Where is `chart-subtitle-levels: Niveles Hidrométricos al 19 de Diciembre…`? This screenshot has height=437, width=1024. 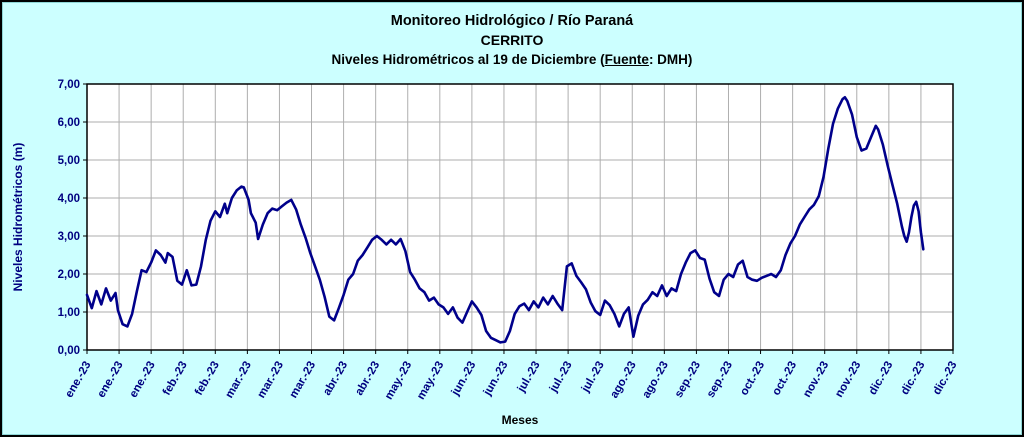 chart-subtitle-levels: Niveles Hidrométricos al 19 de Diciembre… is located at coordinates (512, 59).